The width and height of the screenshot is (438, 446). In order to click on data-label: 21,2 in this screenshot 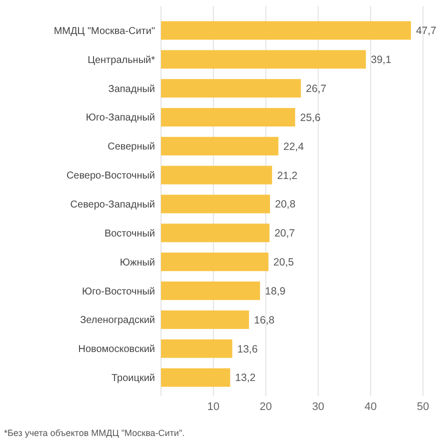, I will do `click(287, 176)`.